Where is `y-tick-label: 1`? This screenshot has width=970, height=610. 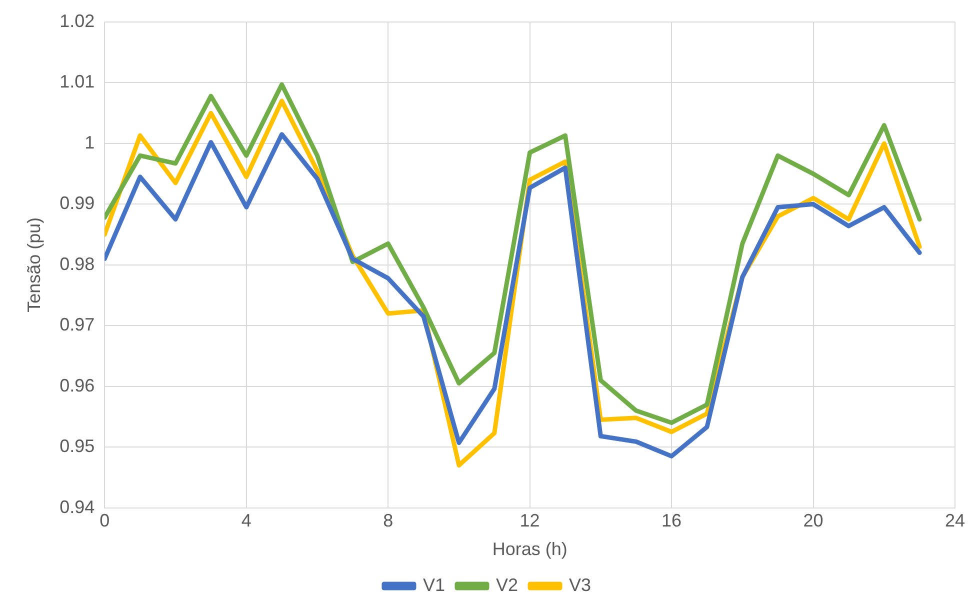 y-tick-label: 1 is located at coordinates (89, 142).